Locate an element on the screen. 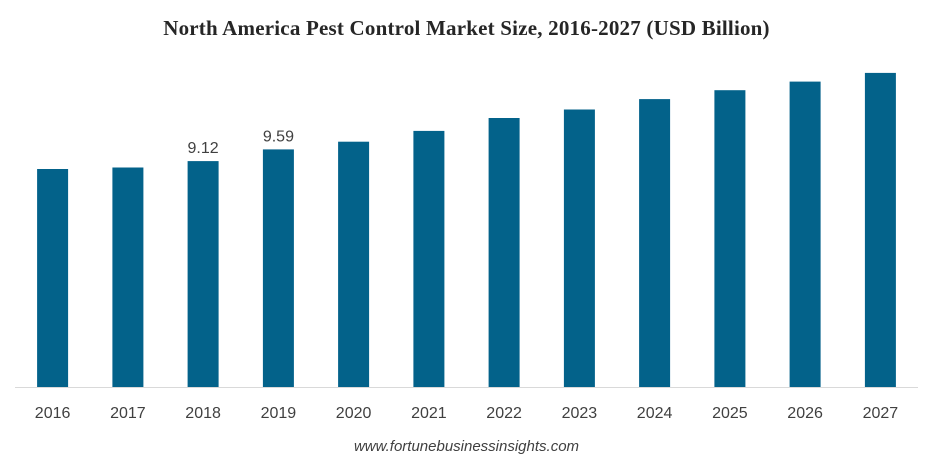 The height and width of the screenshot is (465, 933). x-tick-label-2023: 2023 is located at coordinates (580, 413).